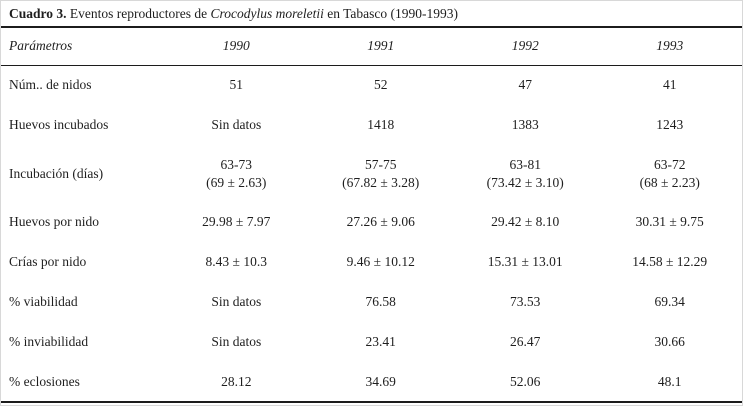 This screenshot has height=406, width=743. What do you see at coordinates (380, 47) in the screenshot?
I see `header-year-1991: 1991` at bounding box center [380, 47].